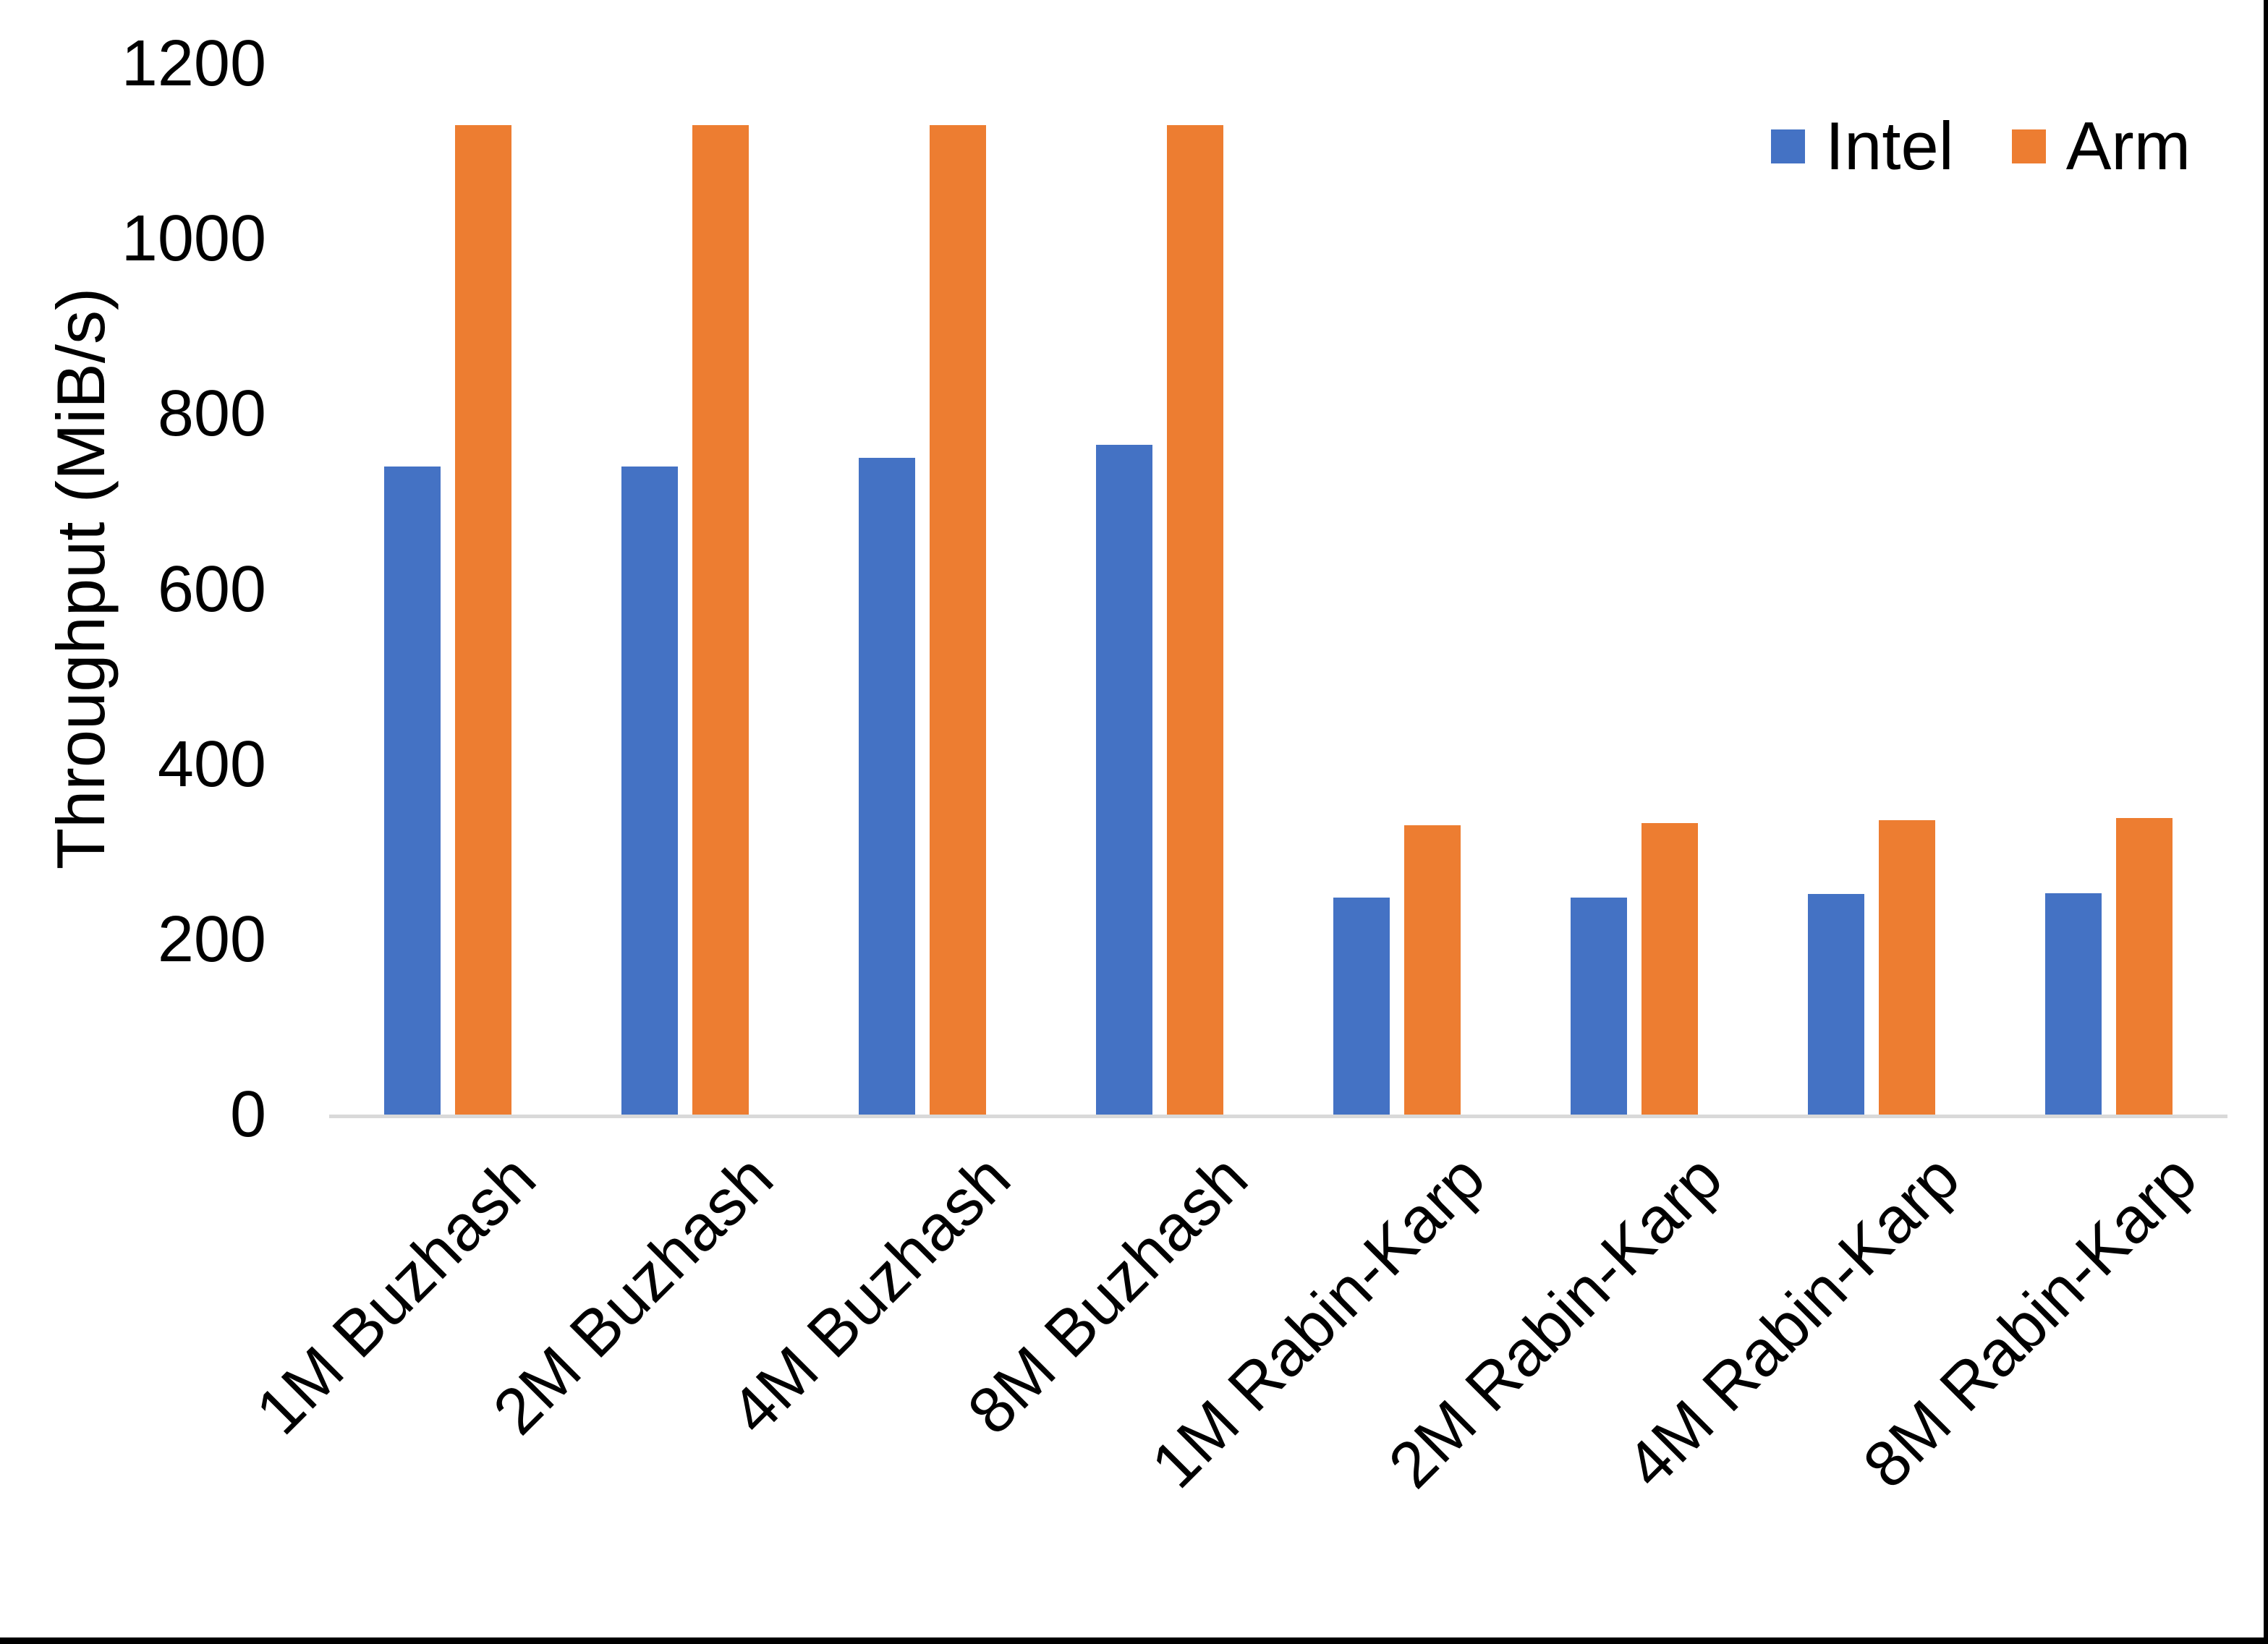 The image size is (2268, 1644). I want to click on screen-edge-strip-right, so click(2266, 822).